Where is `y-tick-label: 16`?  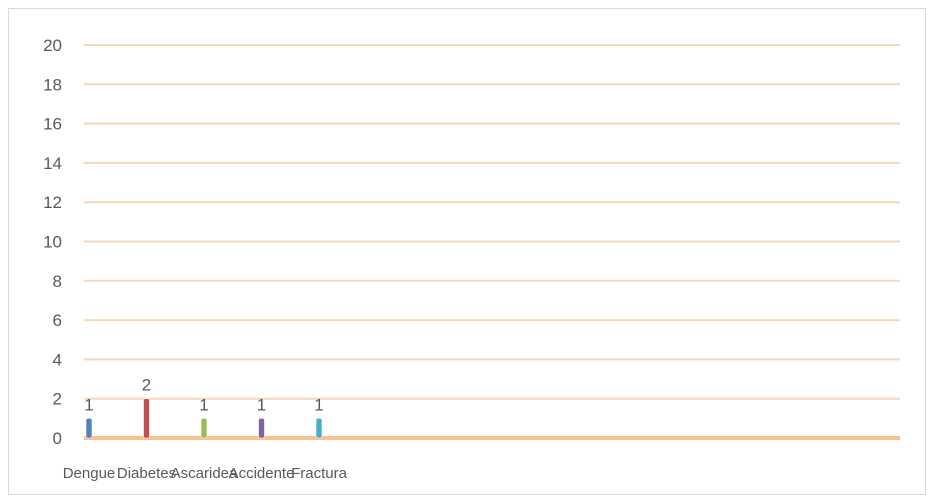
y-tick-label: 16 is located at coordinates (52, 124).